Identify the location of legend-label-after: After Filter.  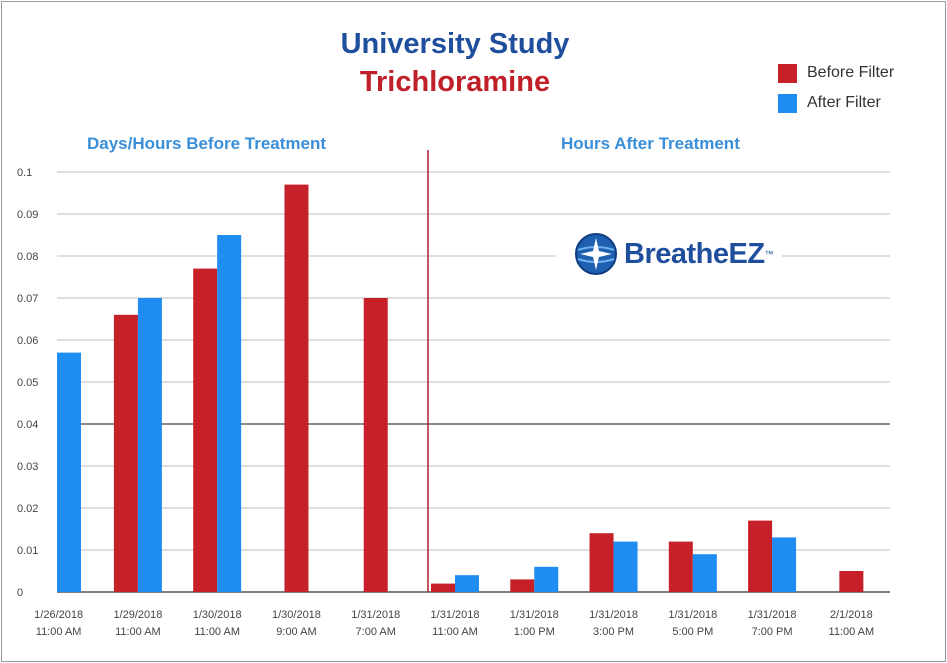
(844, 102).